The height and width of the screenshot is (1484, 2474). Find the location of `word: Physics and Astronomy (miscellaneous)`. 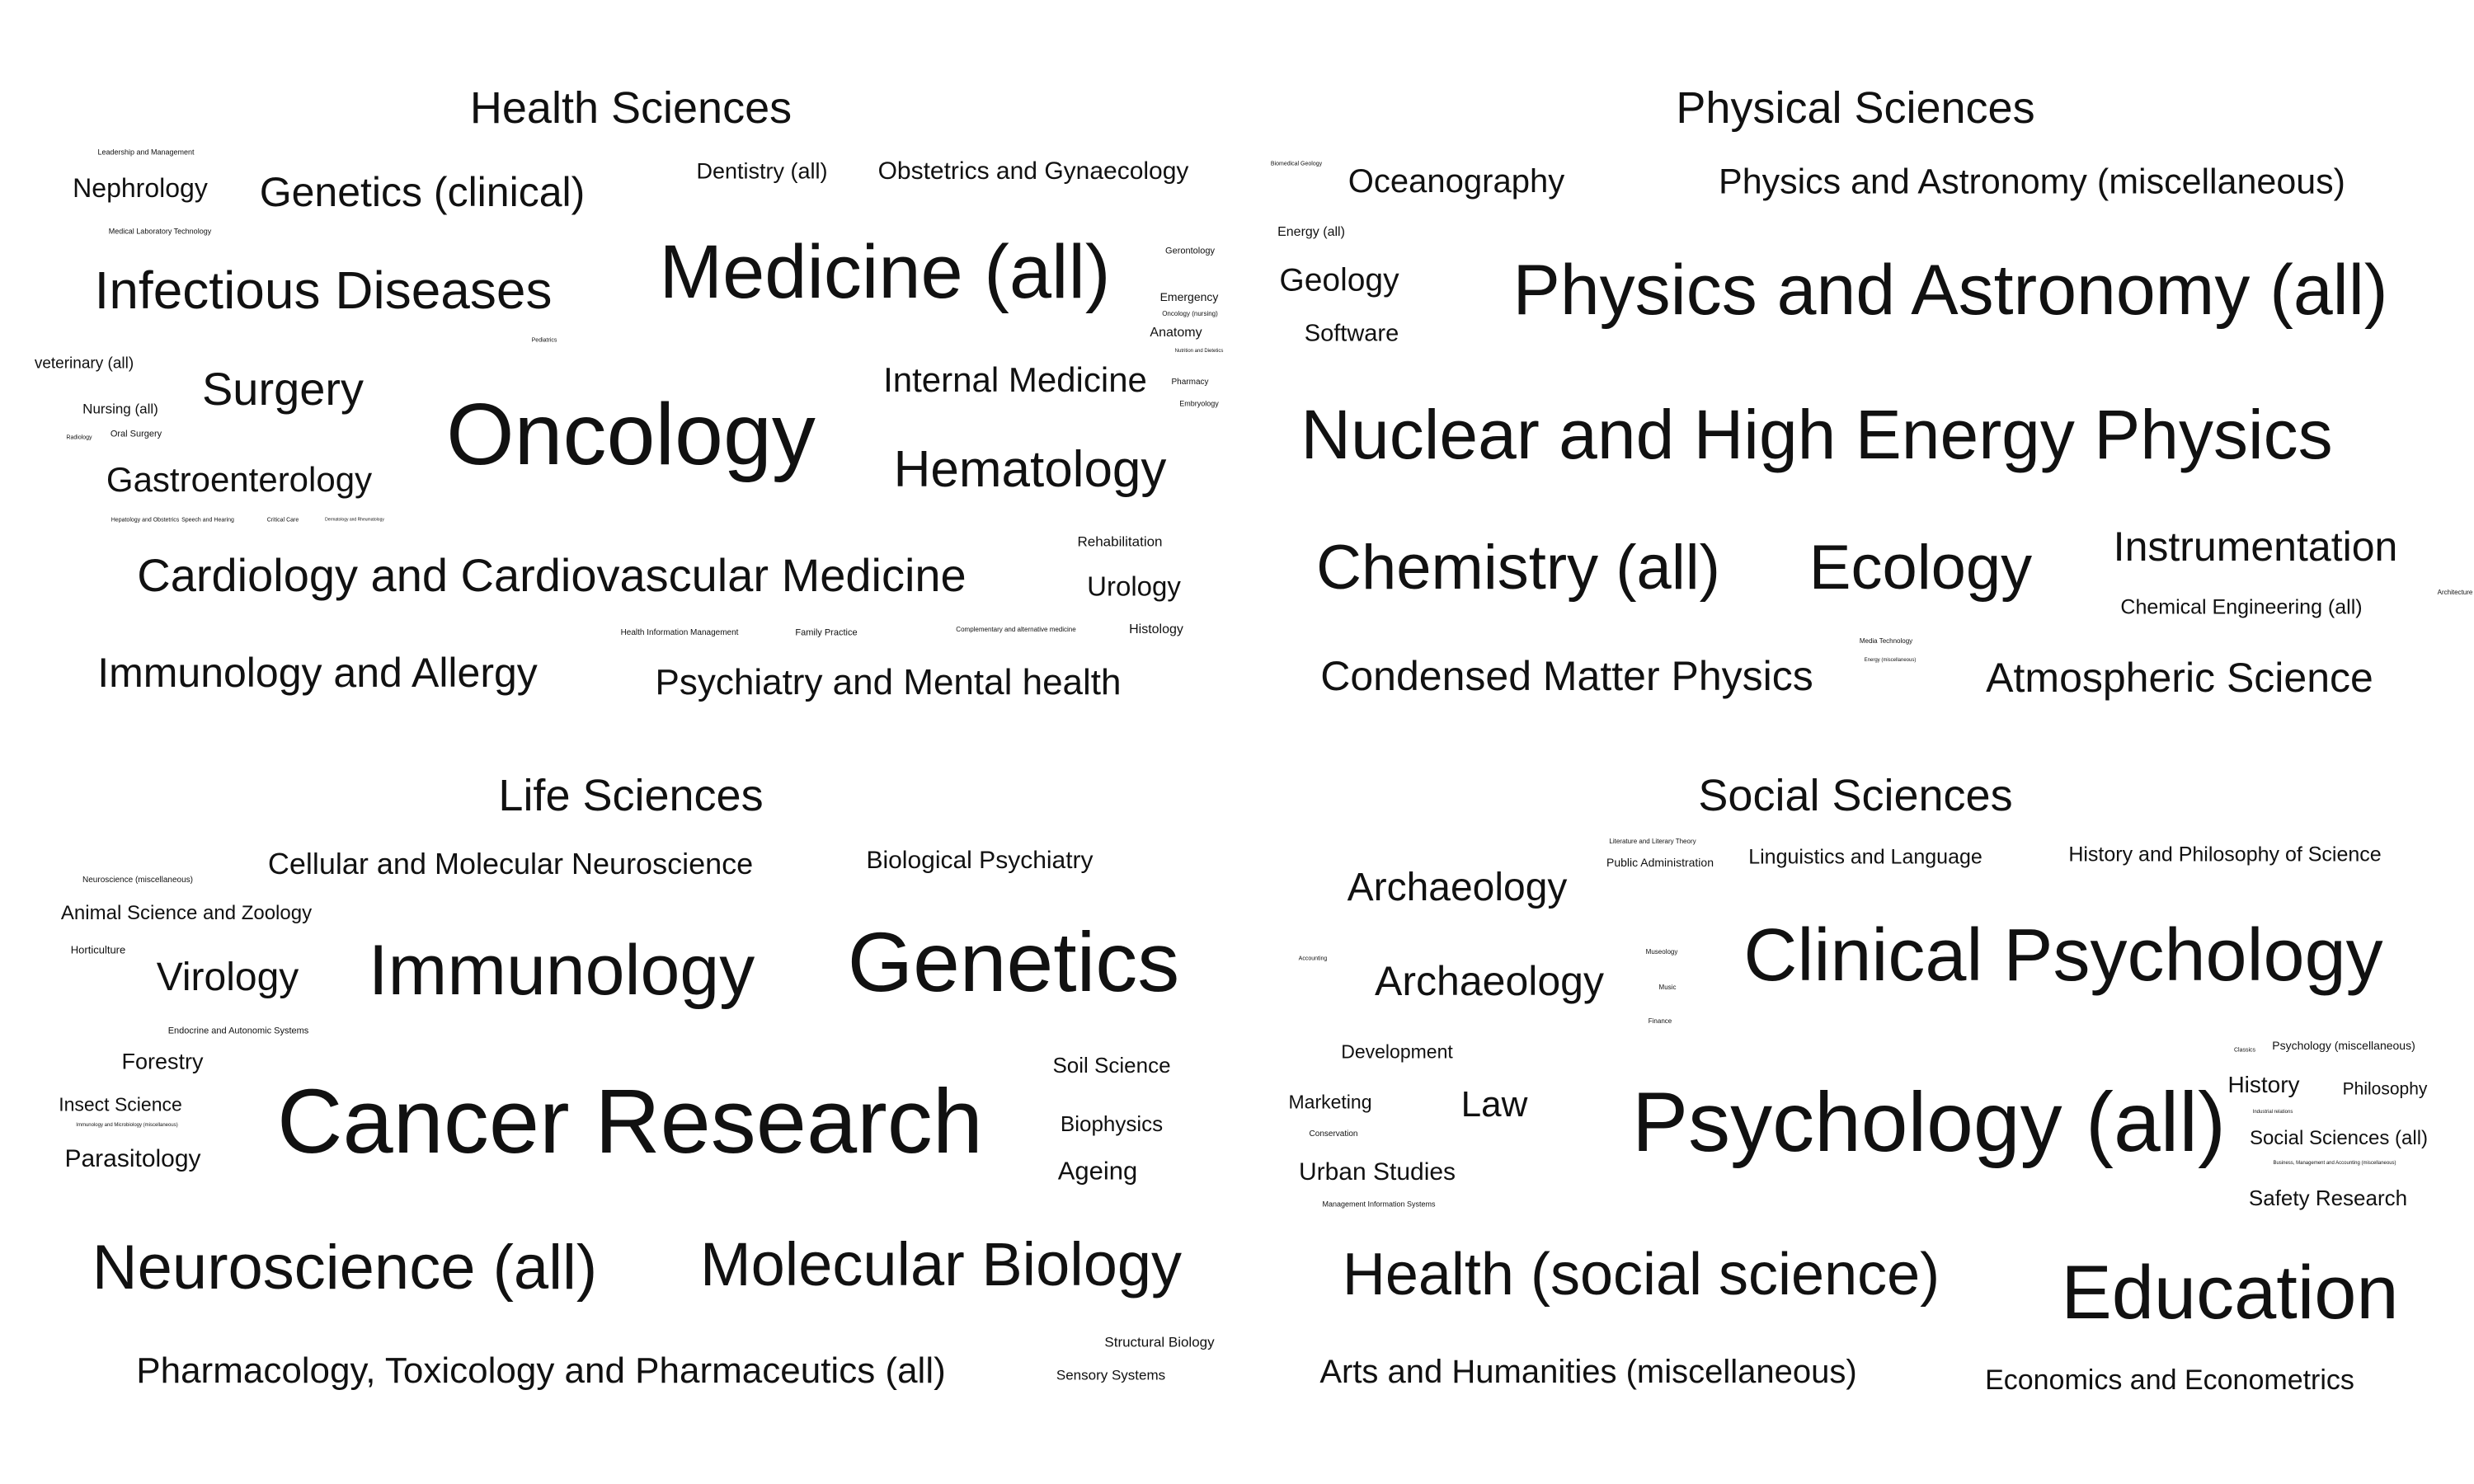

word: Physics and Astronomy (miscellaneous) is located at coordinates (2032, 182).